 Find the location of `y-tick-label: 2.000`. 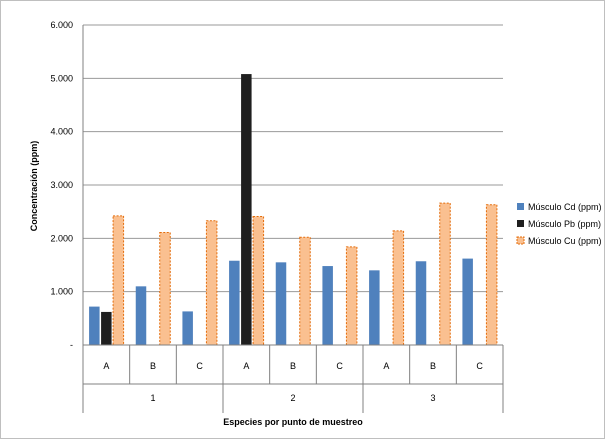

y-tick-label: 2.000 is located at coordinates (61, 238).